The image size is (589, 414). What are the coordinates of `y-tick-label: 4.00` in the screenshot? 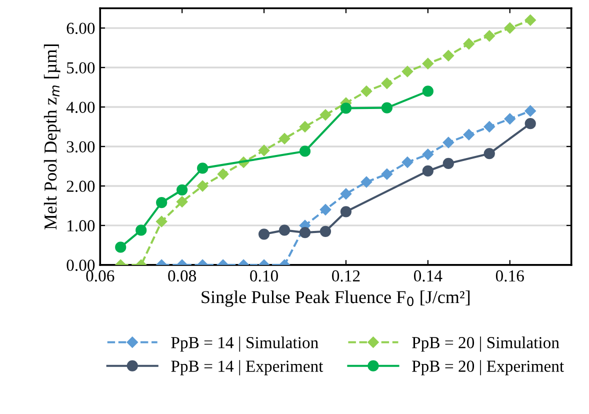 It's located at (80, 108).